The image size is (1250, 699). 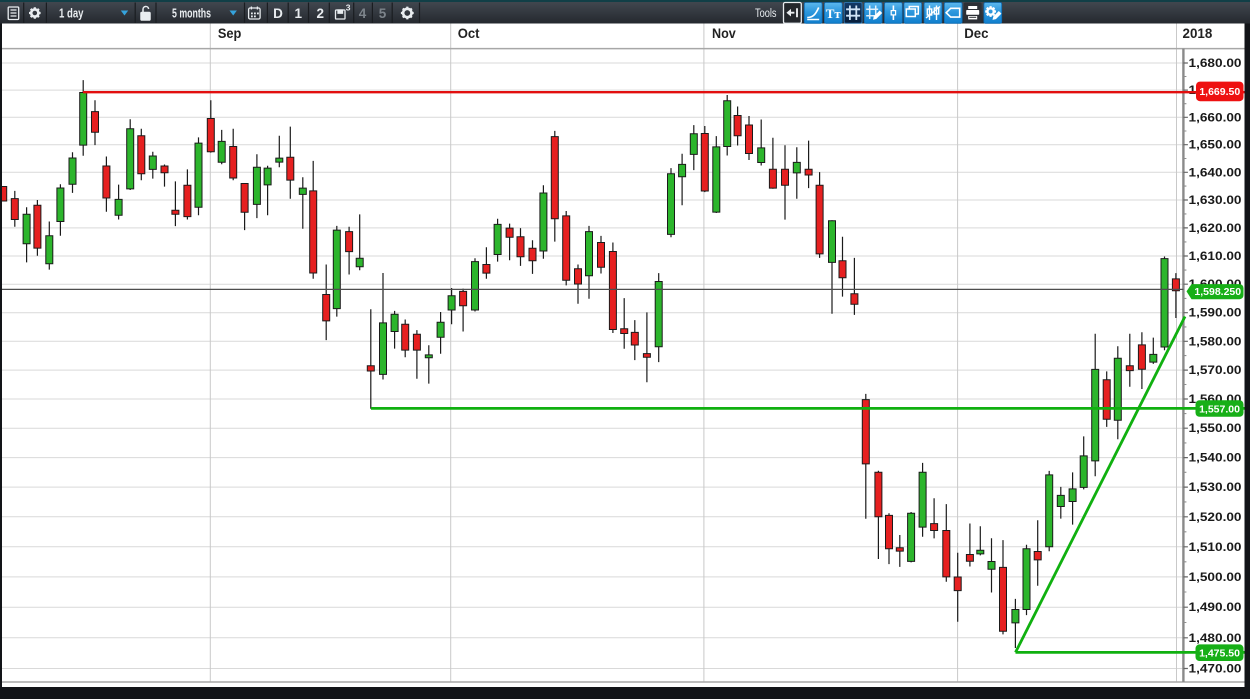 I want to click on svg-text: 1,557.00, so click(x=1219, y=409).